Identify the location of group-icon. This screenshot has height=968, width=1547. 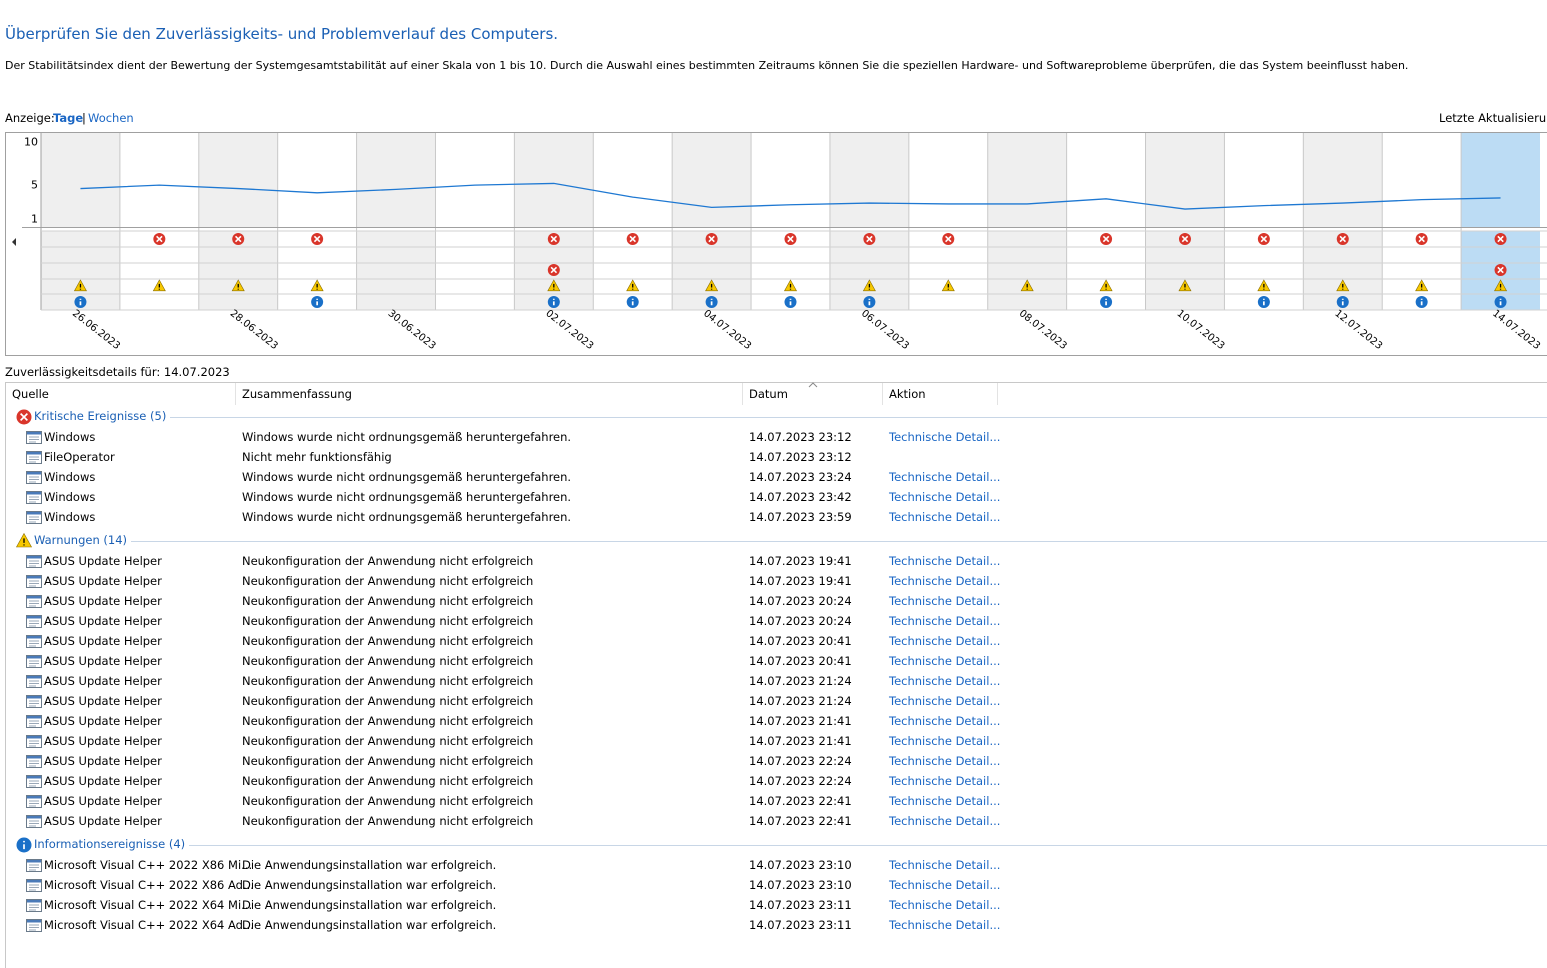
(24, 845).